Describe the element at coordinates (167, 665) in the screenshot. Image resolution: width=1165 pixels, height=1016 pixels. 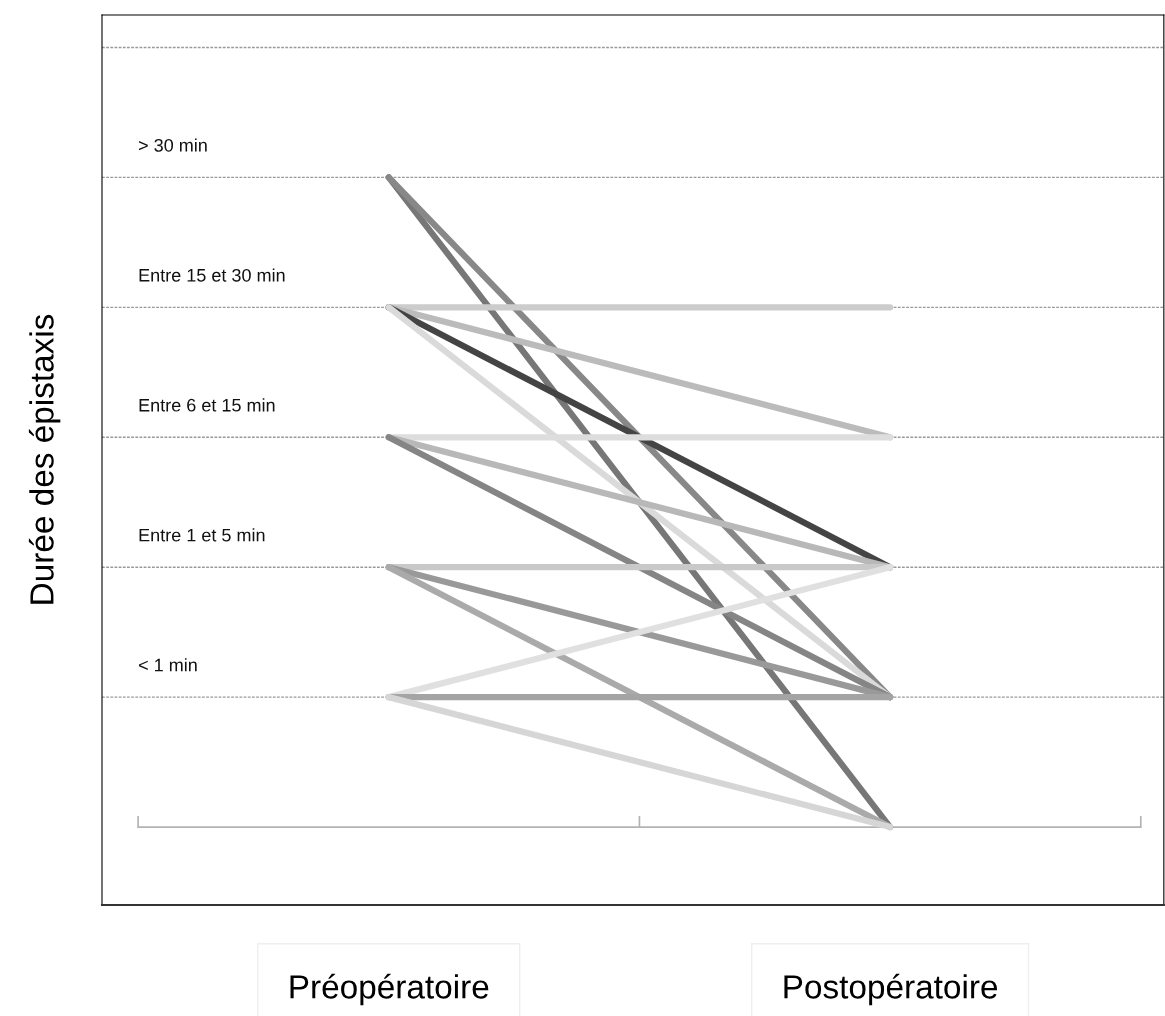
I see `ref-line-label: < 1 min` at that location.